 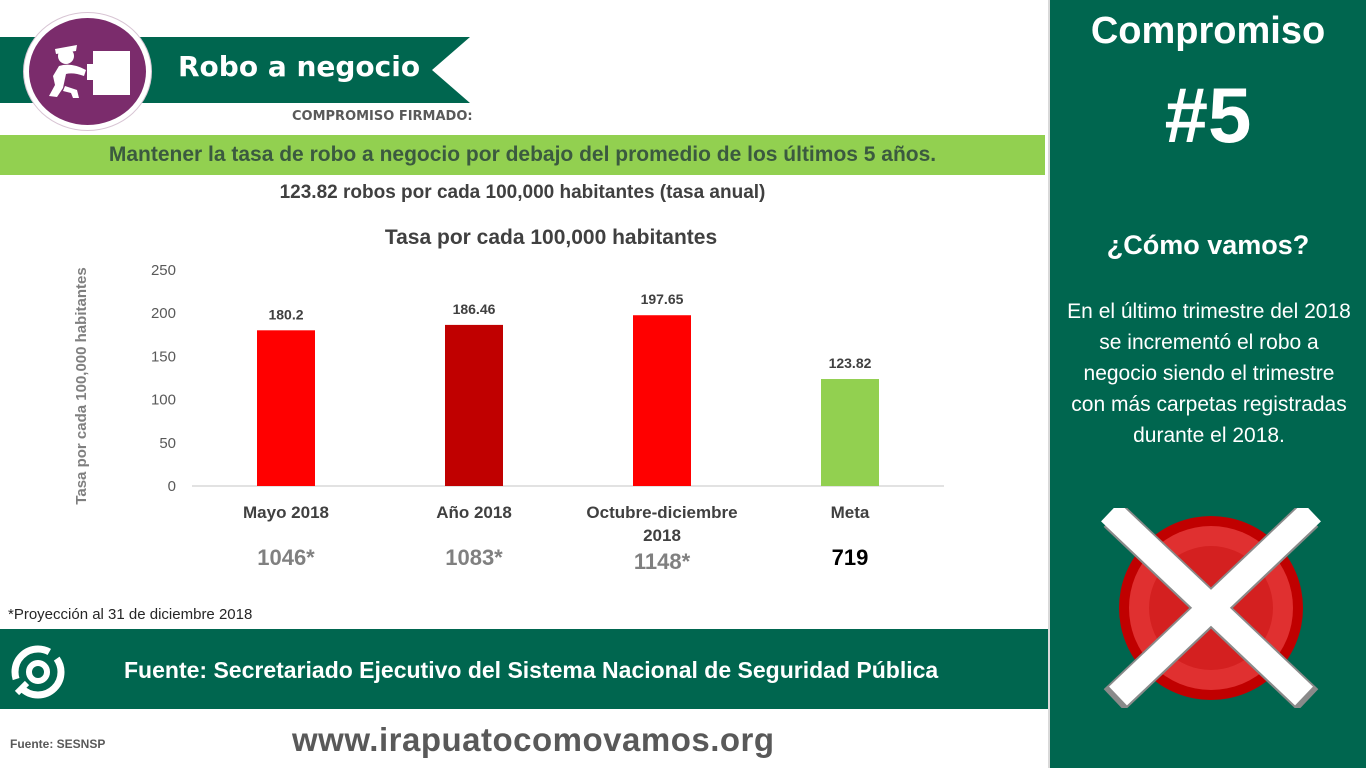 I want to click on website-link: www.irapuatocomovamos.org, so click(x=533, y=739).